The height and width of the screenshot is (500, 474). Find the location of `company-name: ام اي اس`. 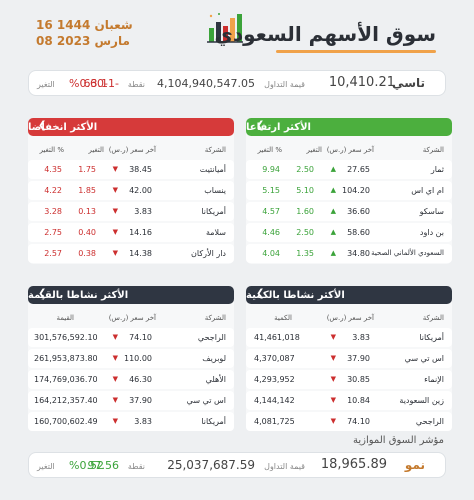

company-name: ام اي اس is located at coordinates (427, 190).